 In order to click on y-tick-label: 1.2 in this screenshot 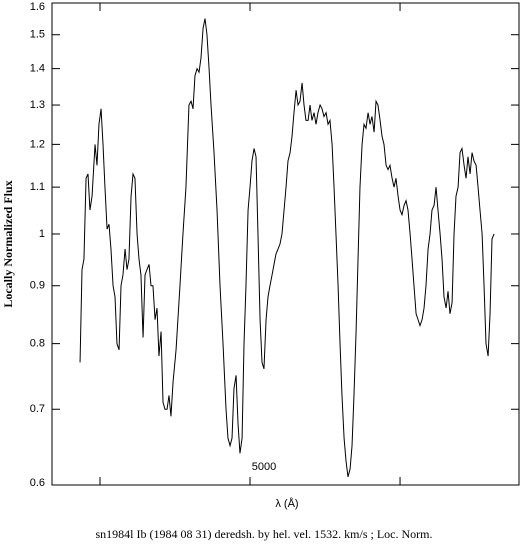, I will do `click(37, 144)`.